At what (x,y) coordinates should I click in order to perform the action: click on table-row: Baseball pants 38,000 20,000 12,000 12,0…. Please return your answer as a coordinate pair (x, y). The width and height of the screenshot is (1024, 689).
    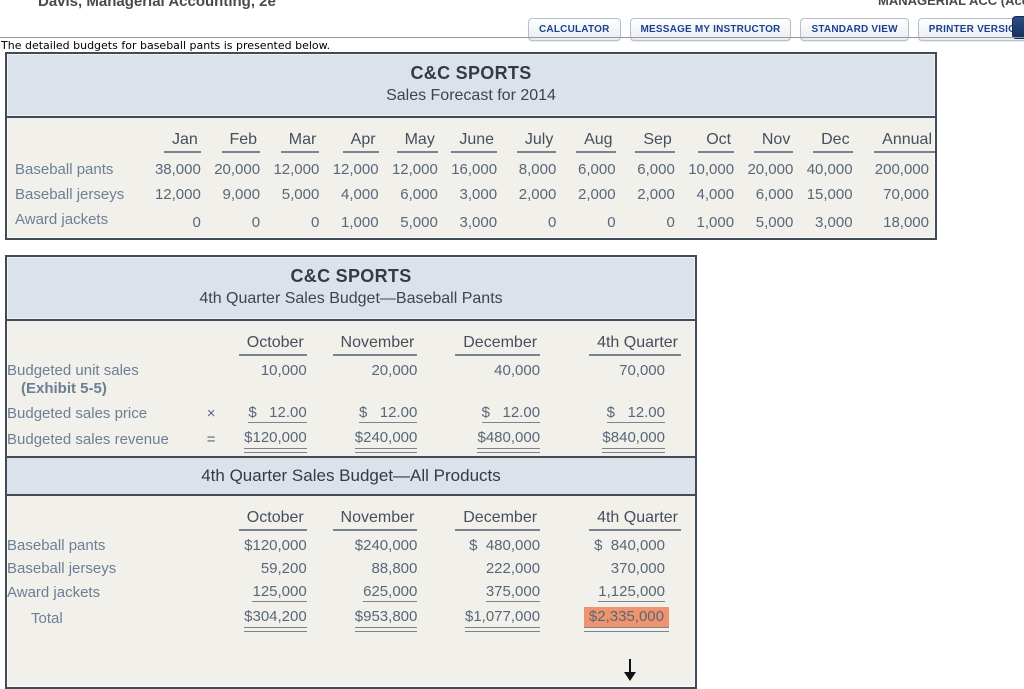
    Looking at the image, I should click on (471, 169).